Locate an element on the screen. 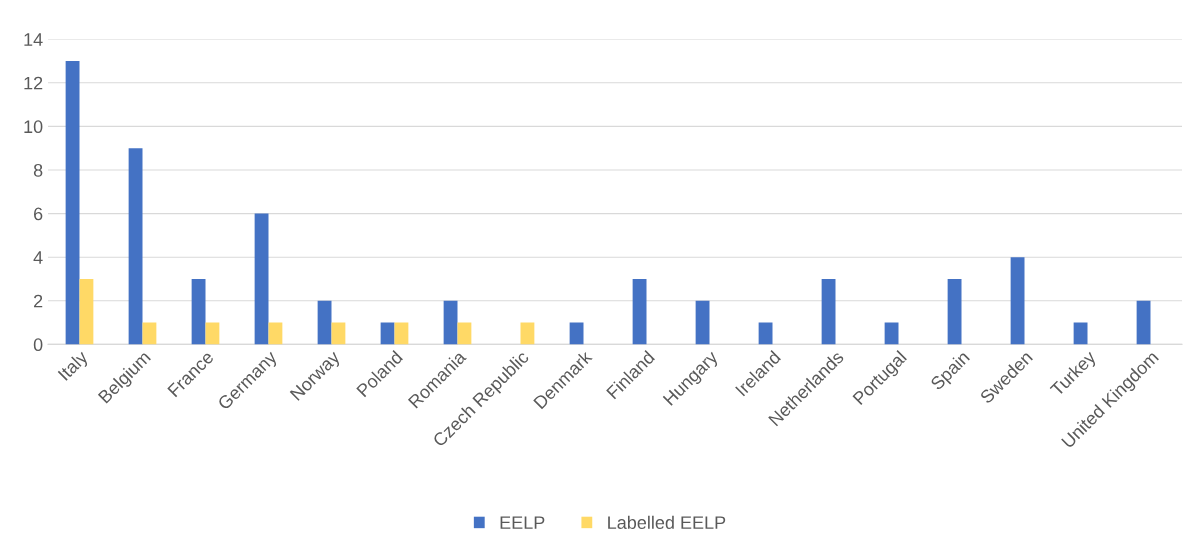  y-tick-label: 10 is located at coordinates (33, 127).